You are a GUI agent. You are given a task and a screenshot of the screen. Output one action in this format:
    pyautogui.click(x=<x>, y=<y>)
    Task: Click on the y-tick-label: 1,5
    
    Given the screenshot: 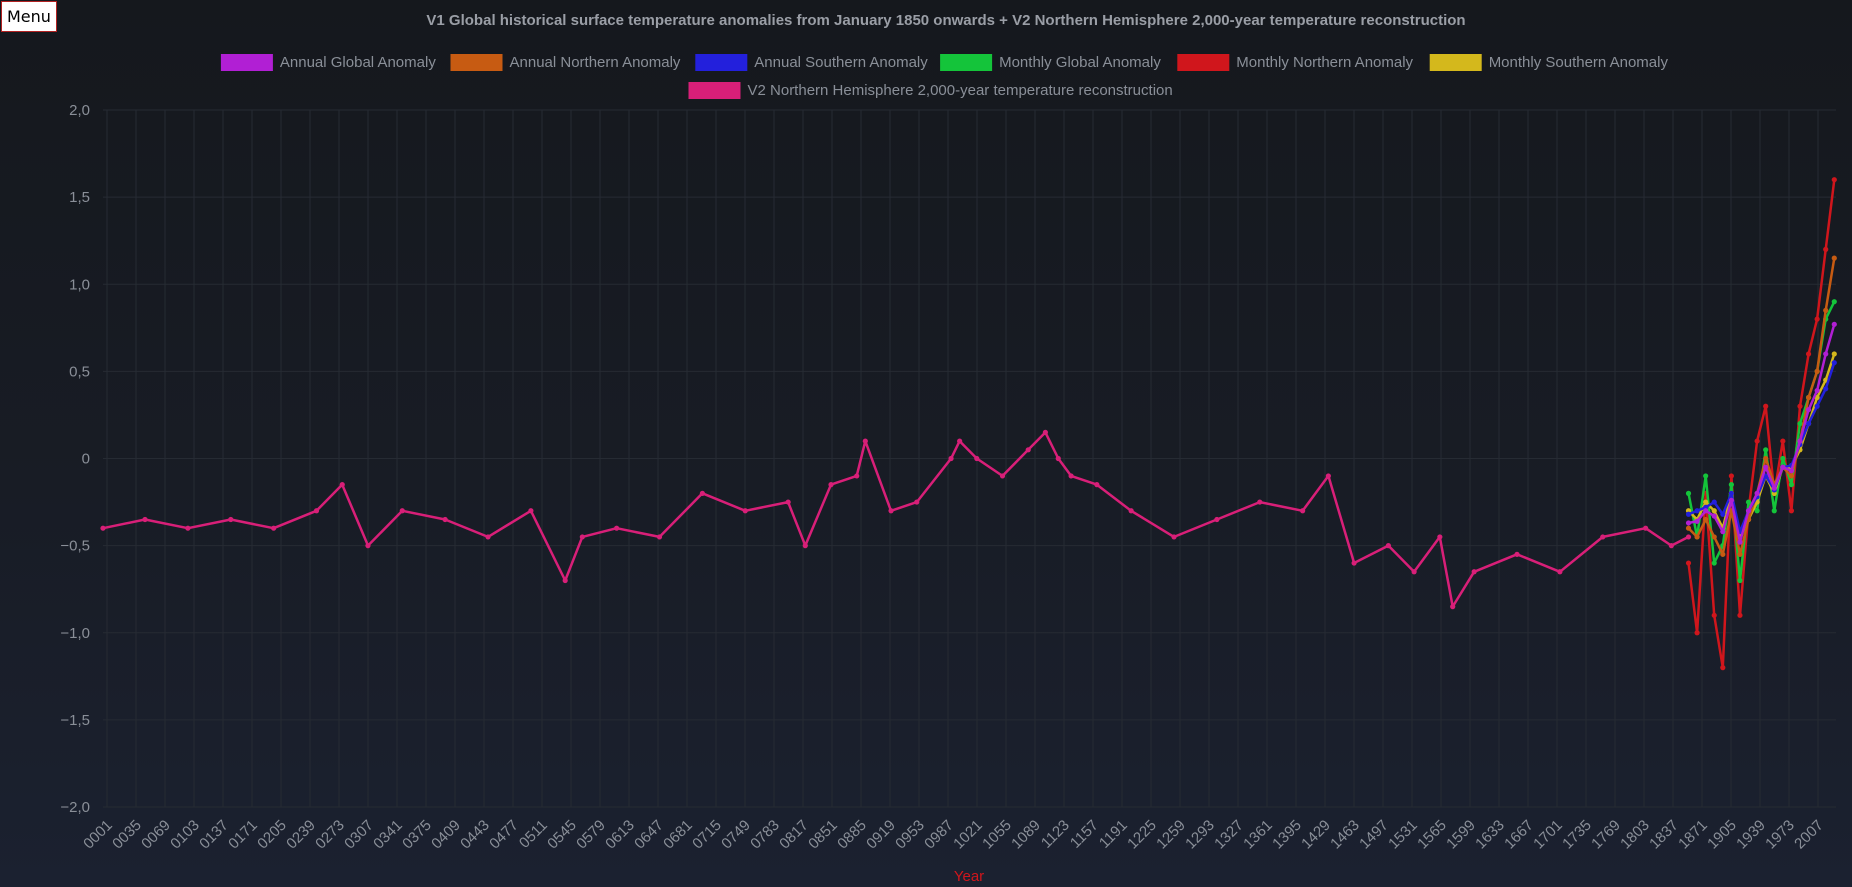 What is the action you would take?
    pyautogui.click(x=79, y=197)
    